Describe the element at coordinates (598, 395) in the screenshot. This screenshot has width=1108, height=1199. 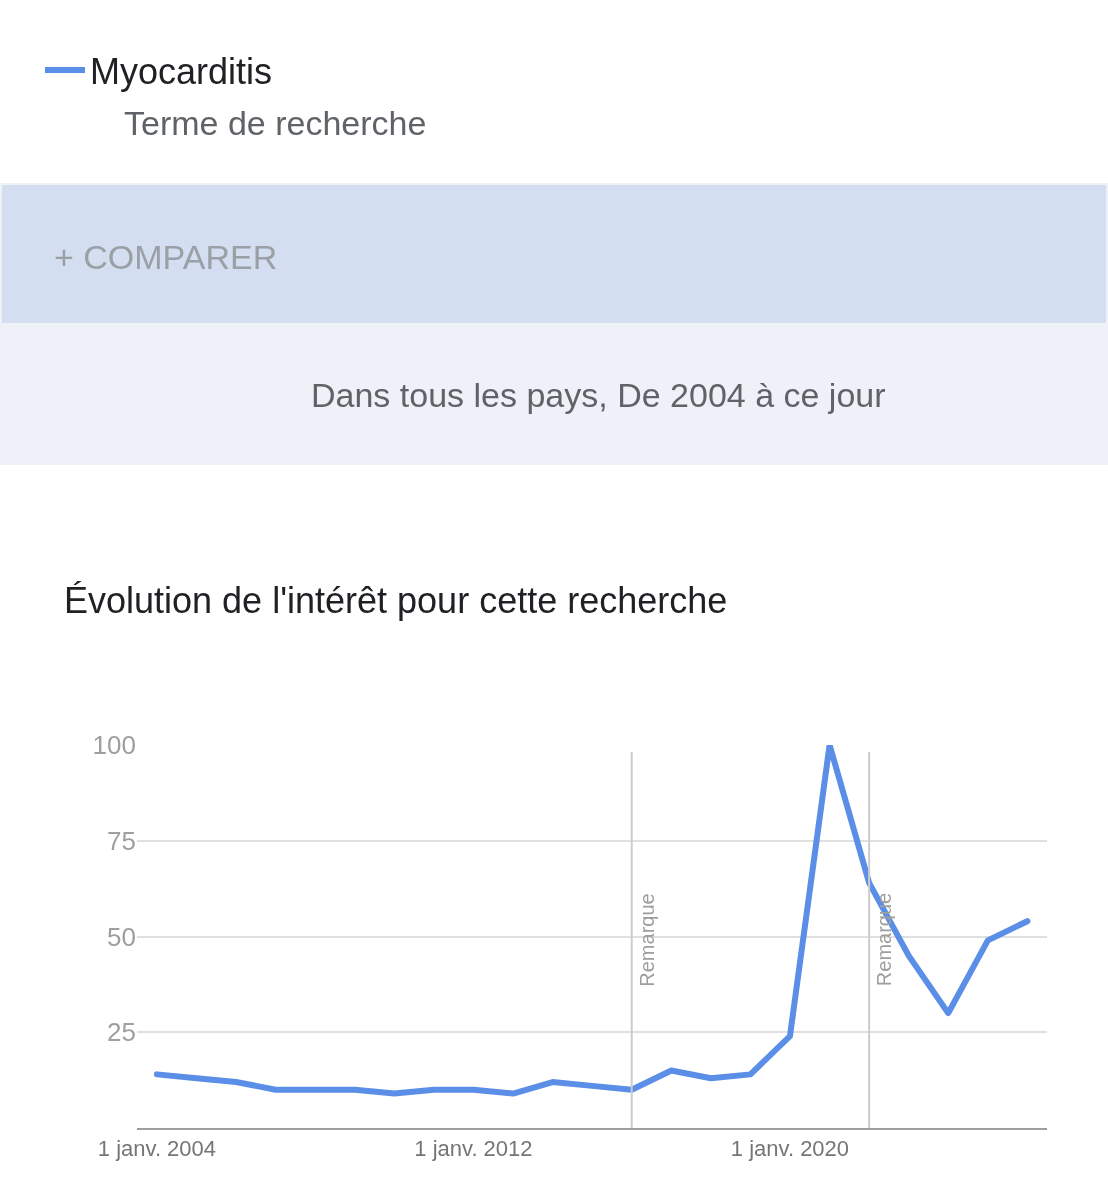
I see `text: Dans tous les pays, De 2004 à ce jour` at that location.